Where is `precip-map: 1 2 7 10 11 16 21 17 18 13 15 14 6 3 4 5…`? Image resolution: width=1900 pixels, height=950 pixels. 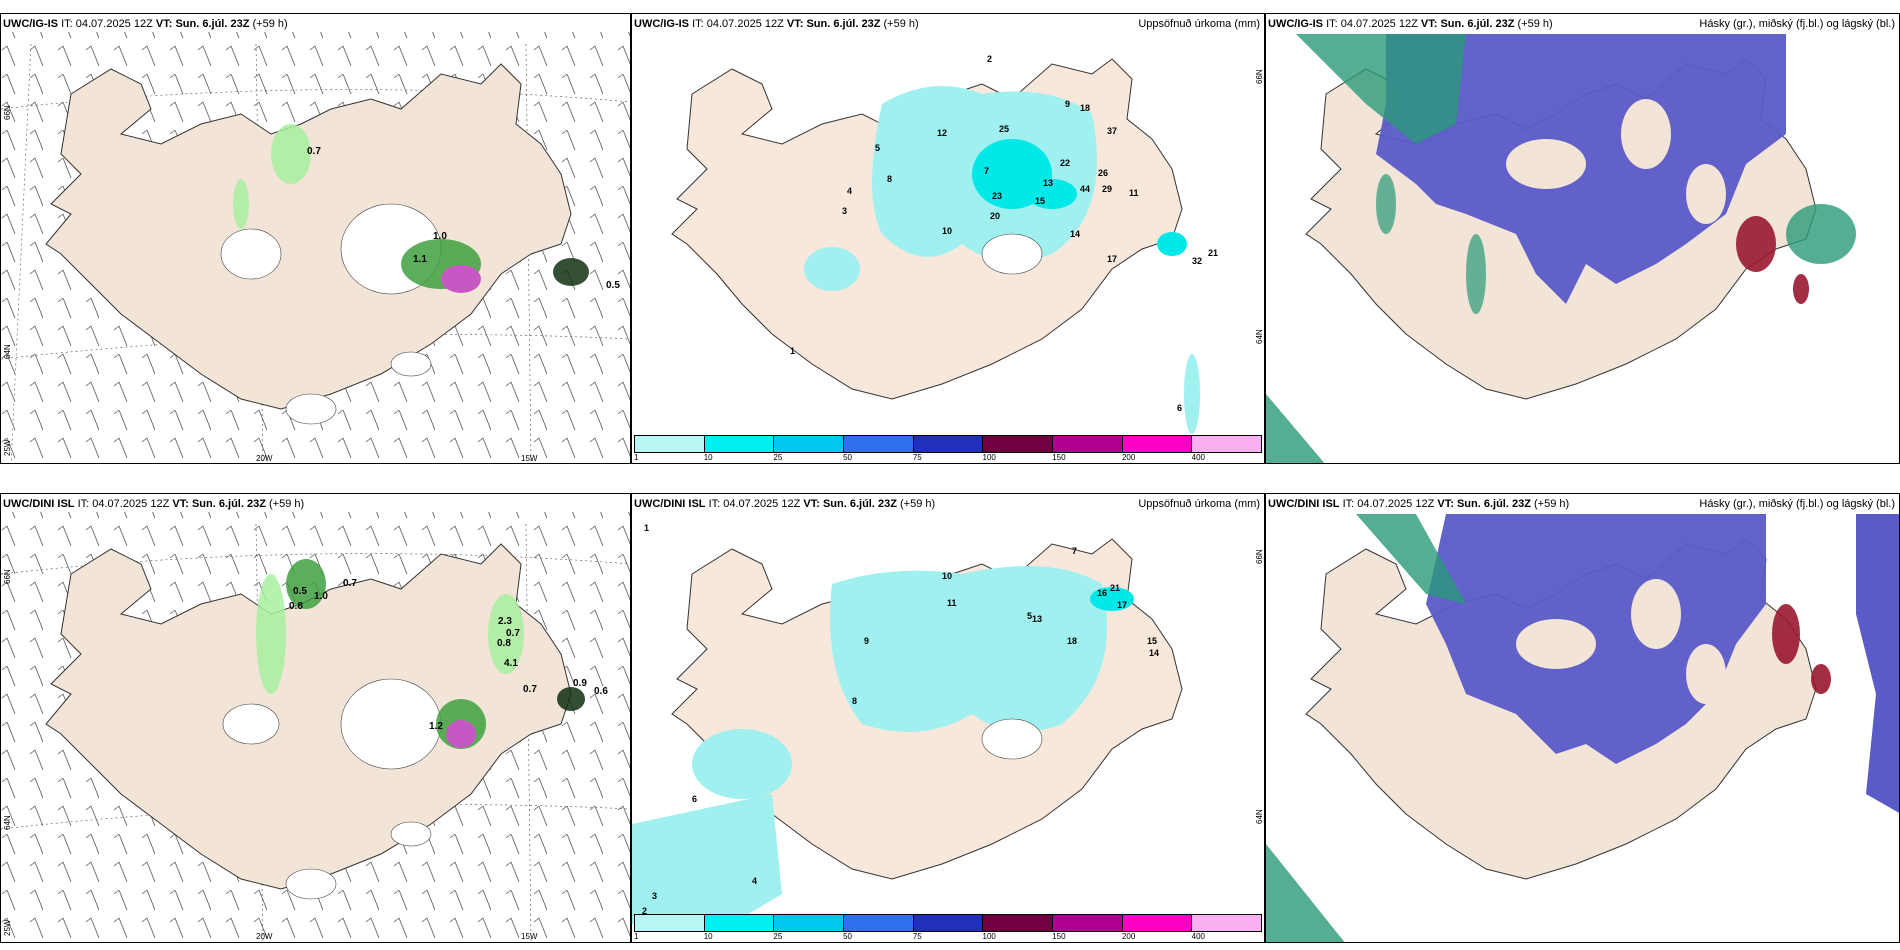 precip-map: 1 2 7 10 11 16 21 17 18 13 15 14 6 3 4 5… is located at coordinates (907, 723).